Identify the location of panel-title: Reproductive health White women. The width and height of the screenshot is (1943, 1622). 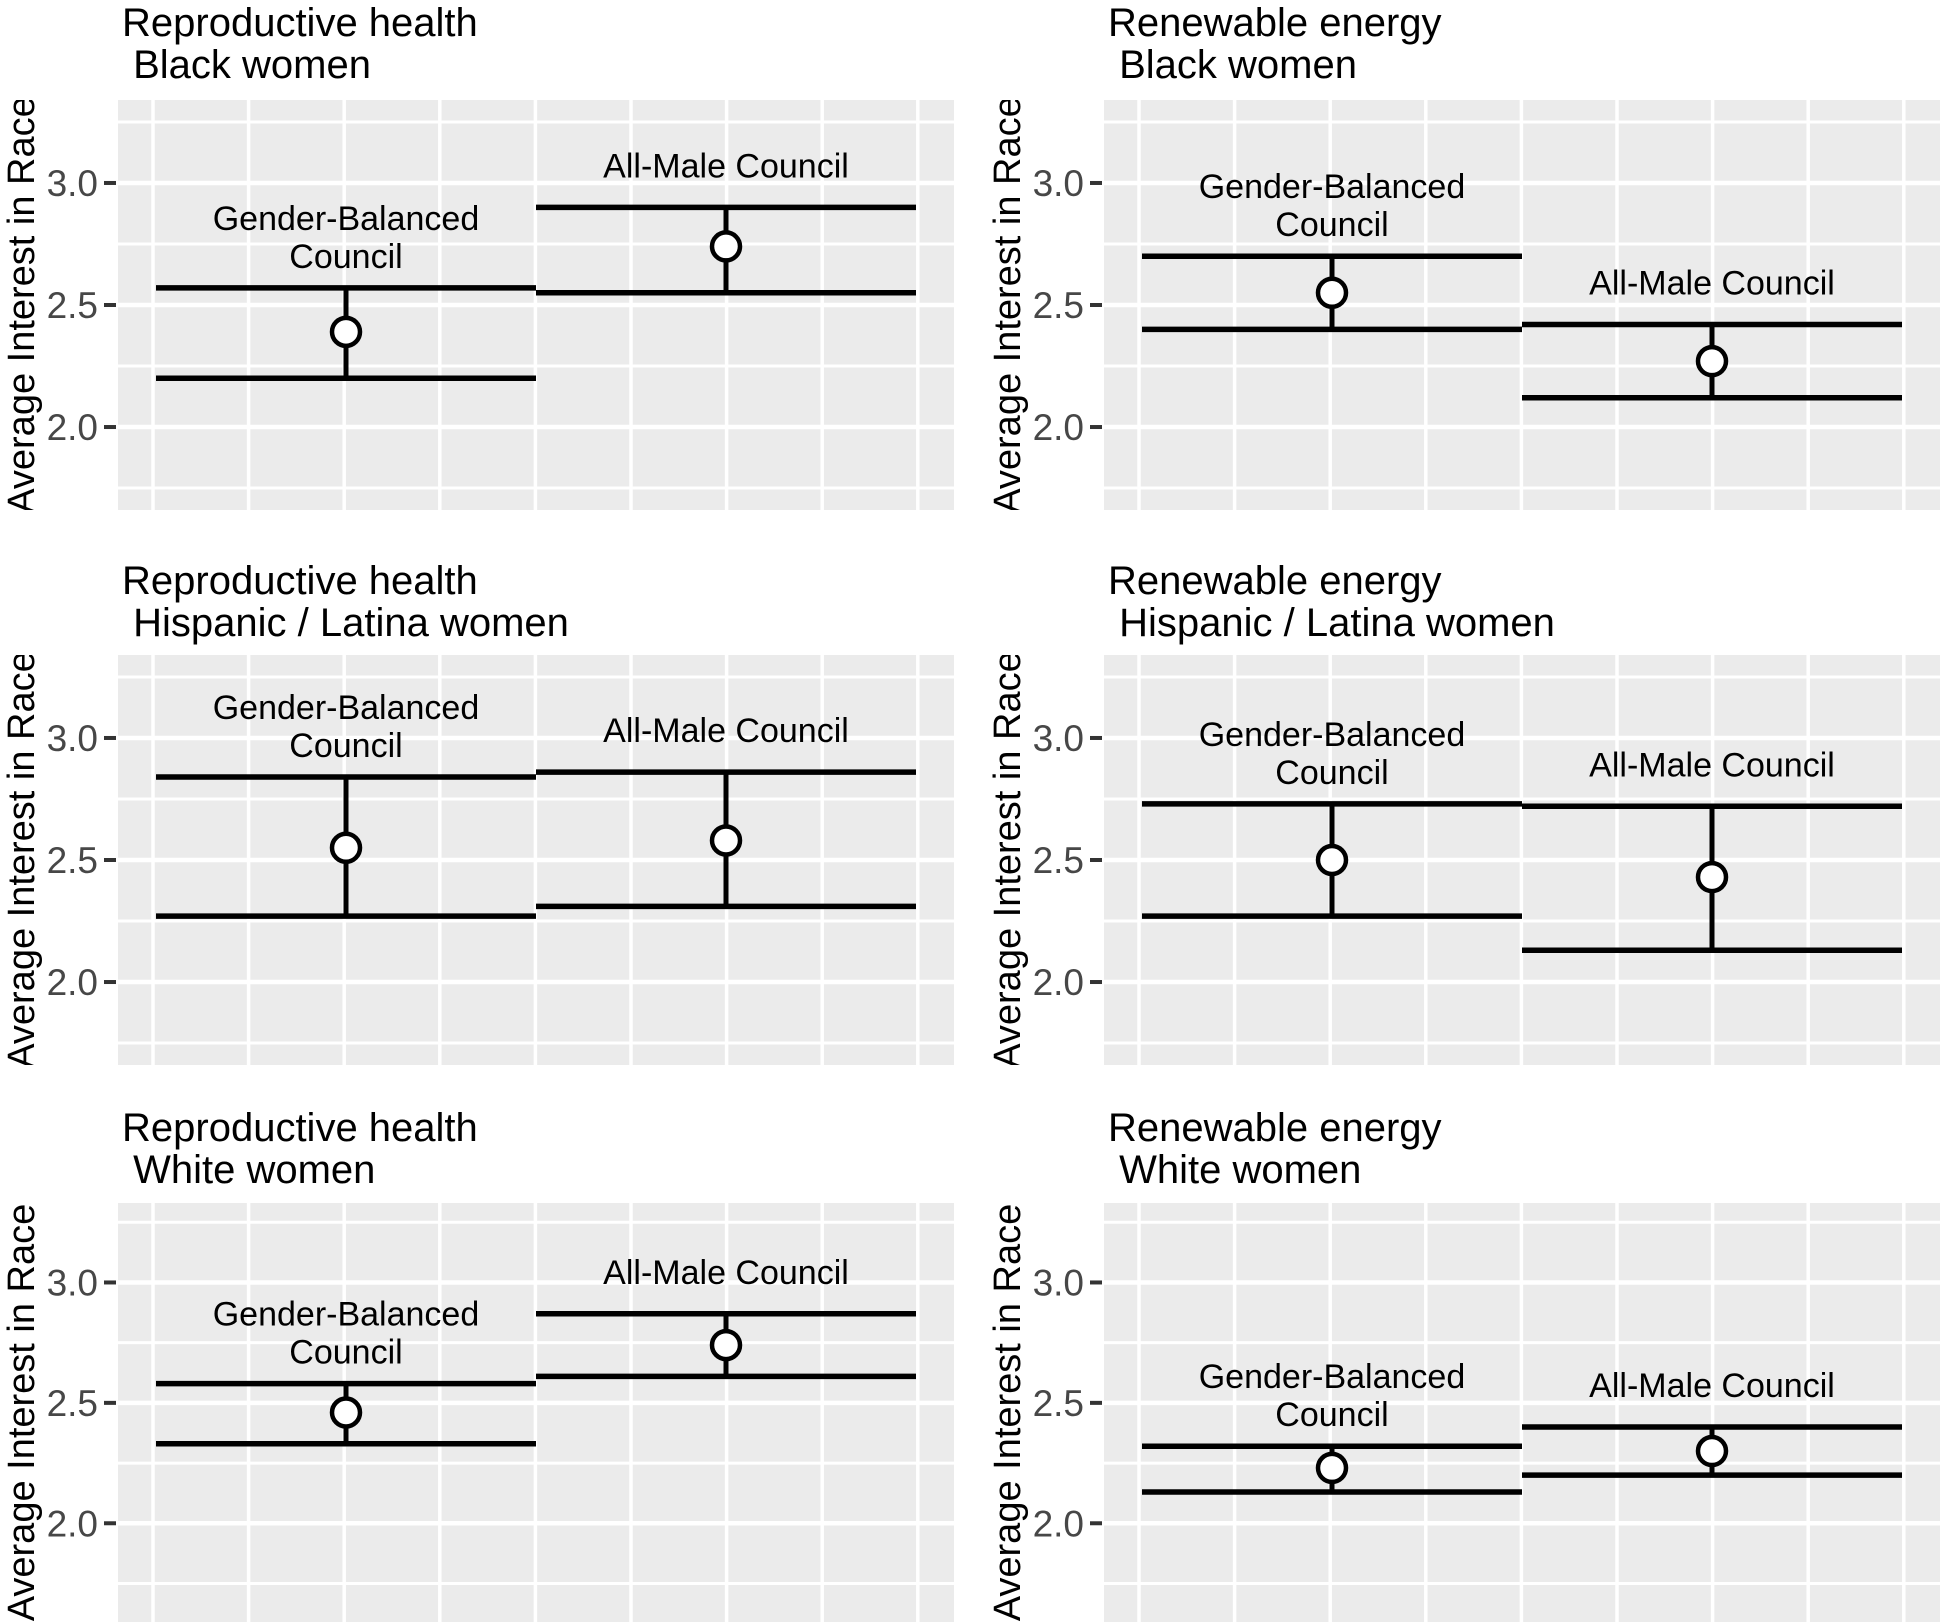
(300, 1149).